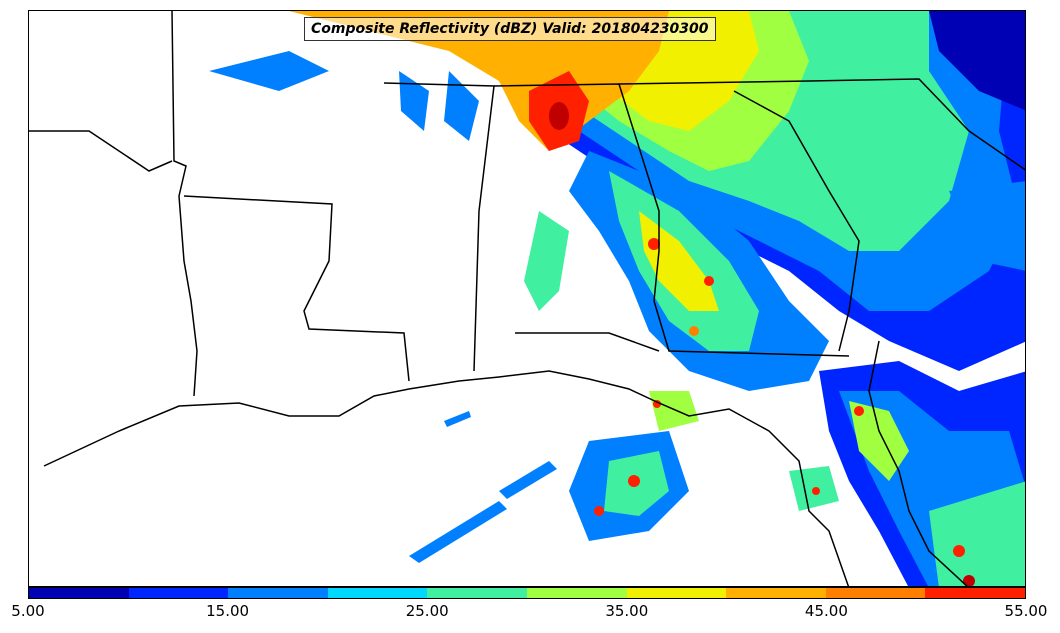 The height and width of the screenshot is (633, 1060). I want to click on colorbar-tick-label: 55.00, so click(1026, 611).